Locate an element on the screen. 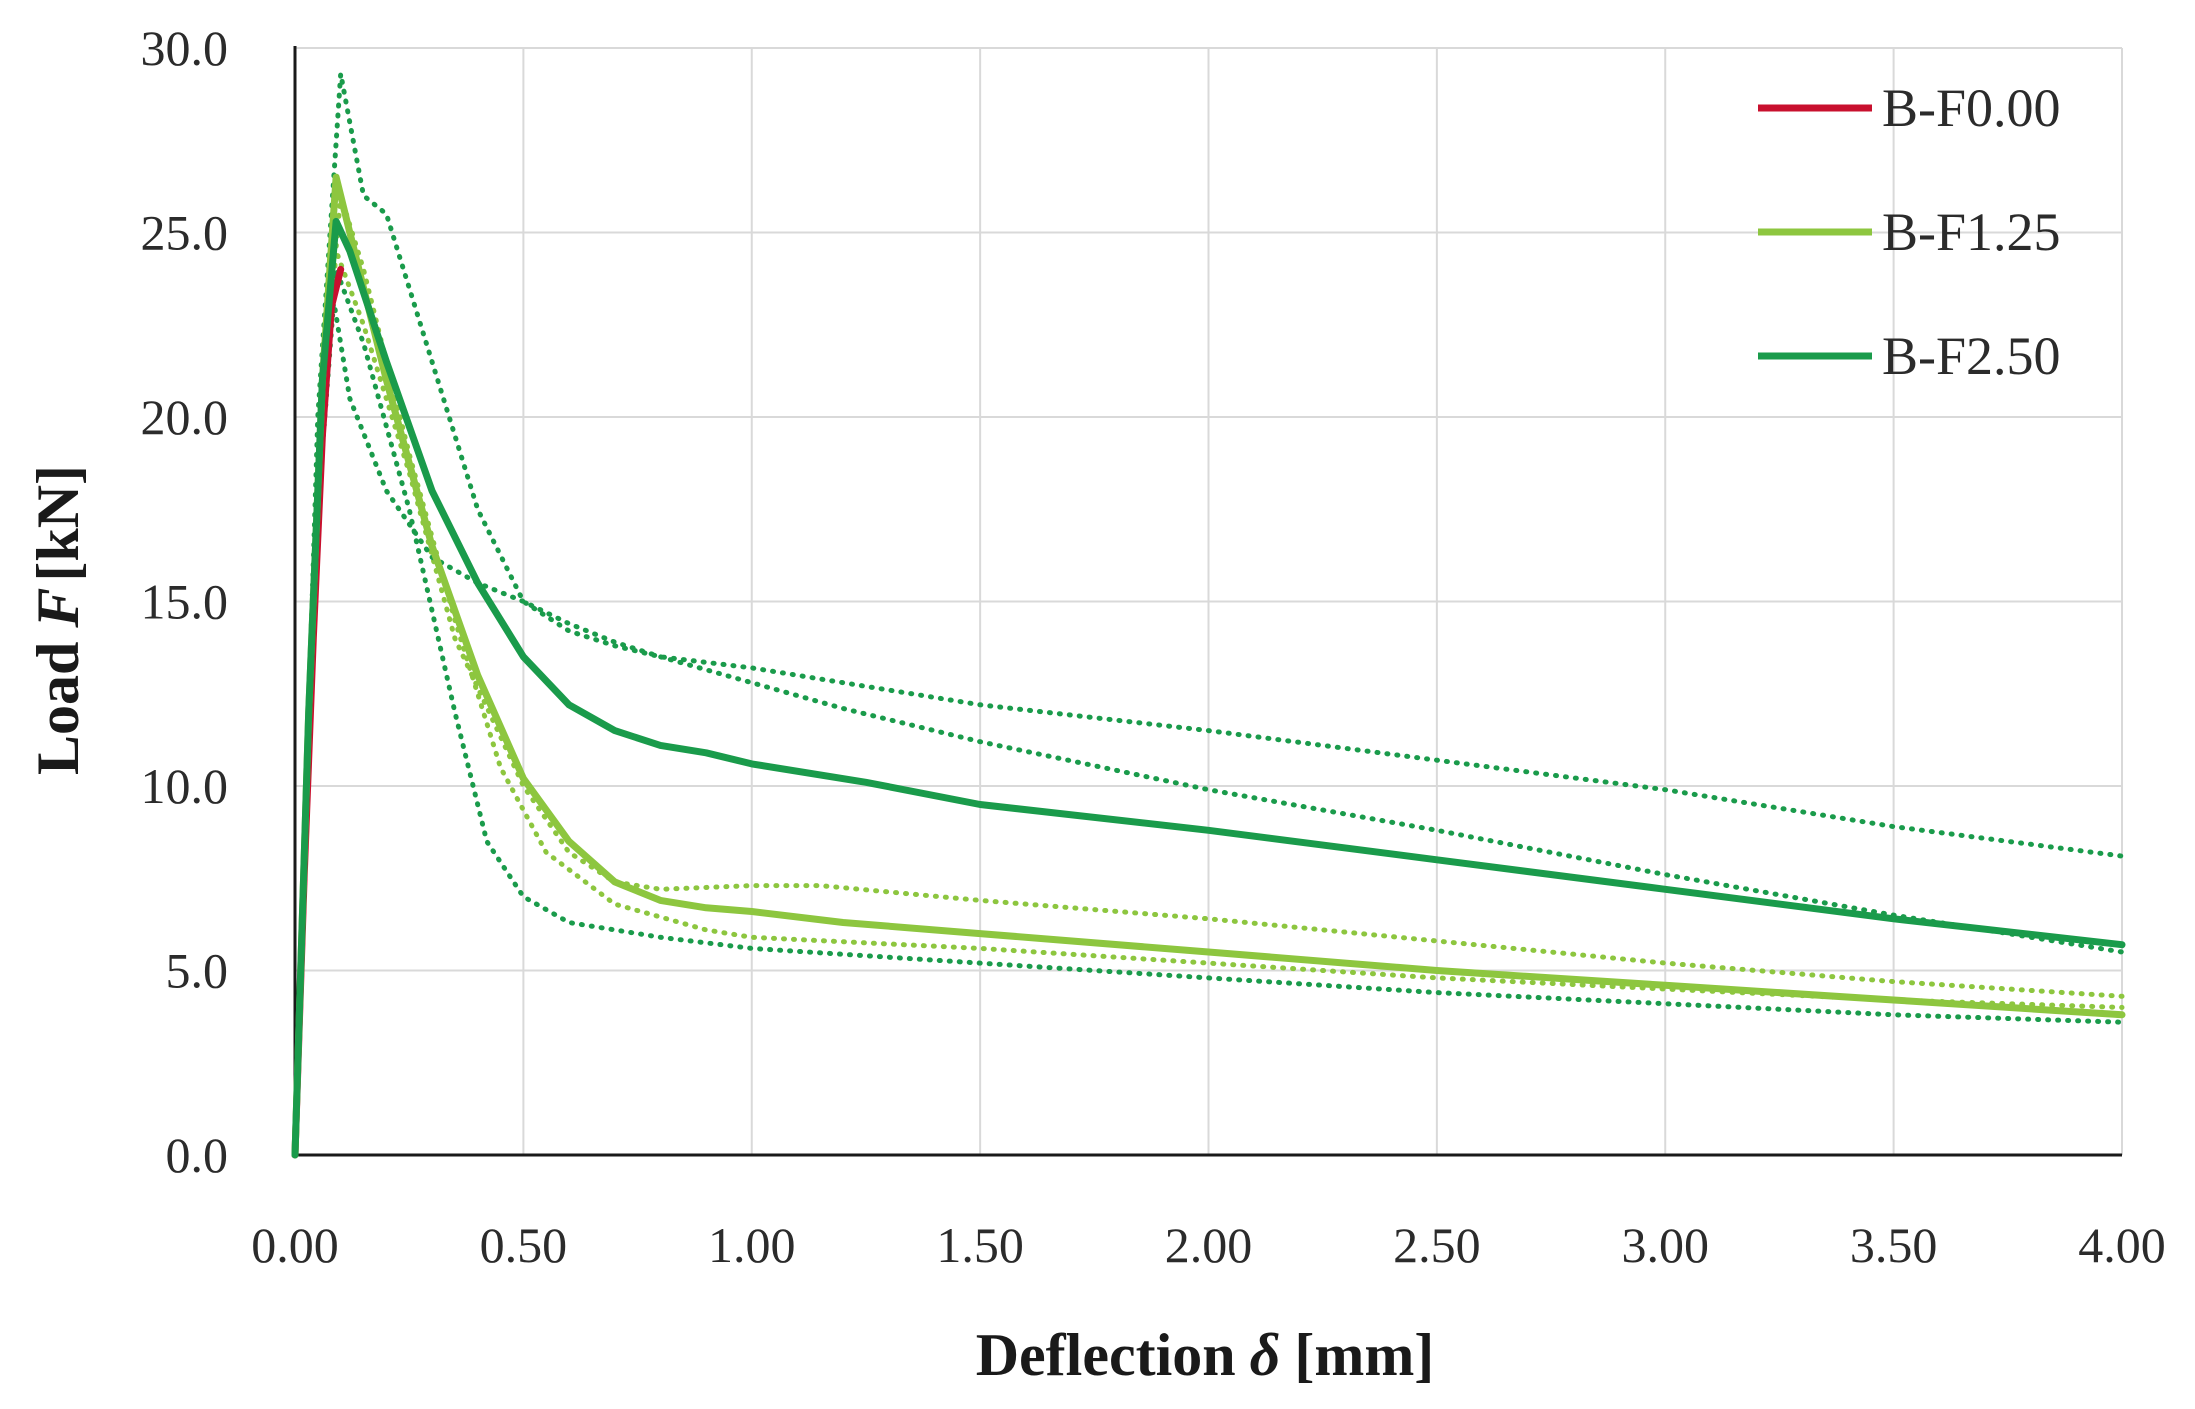  x-axis-title-unit: [mm] is located at coordinates (1364, 1355).